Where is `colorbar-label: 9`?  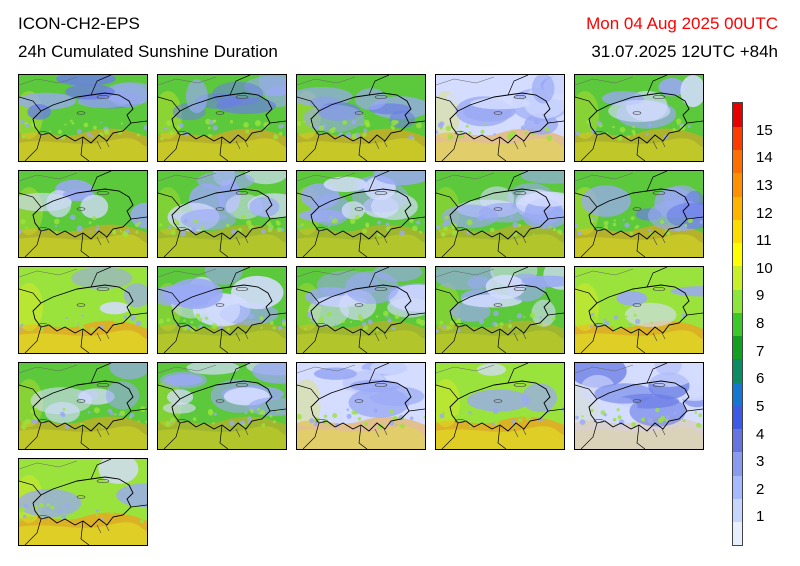 colorbar-label: 9 is located at coordinates (760, 296).